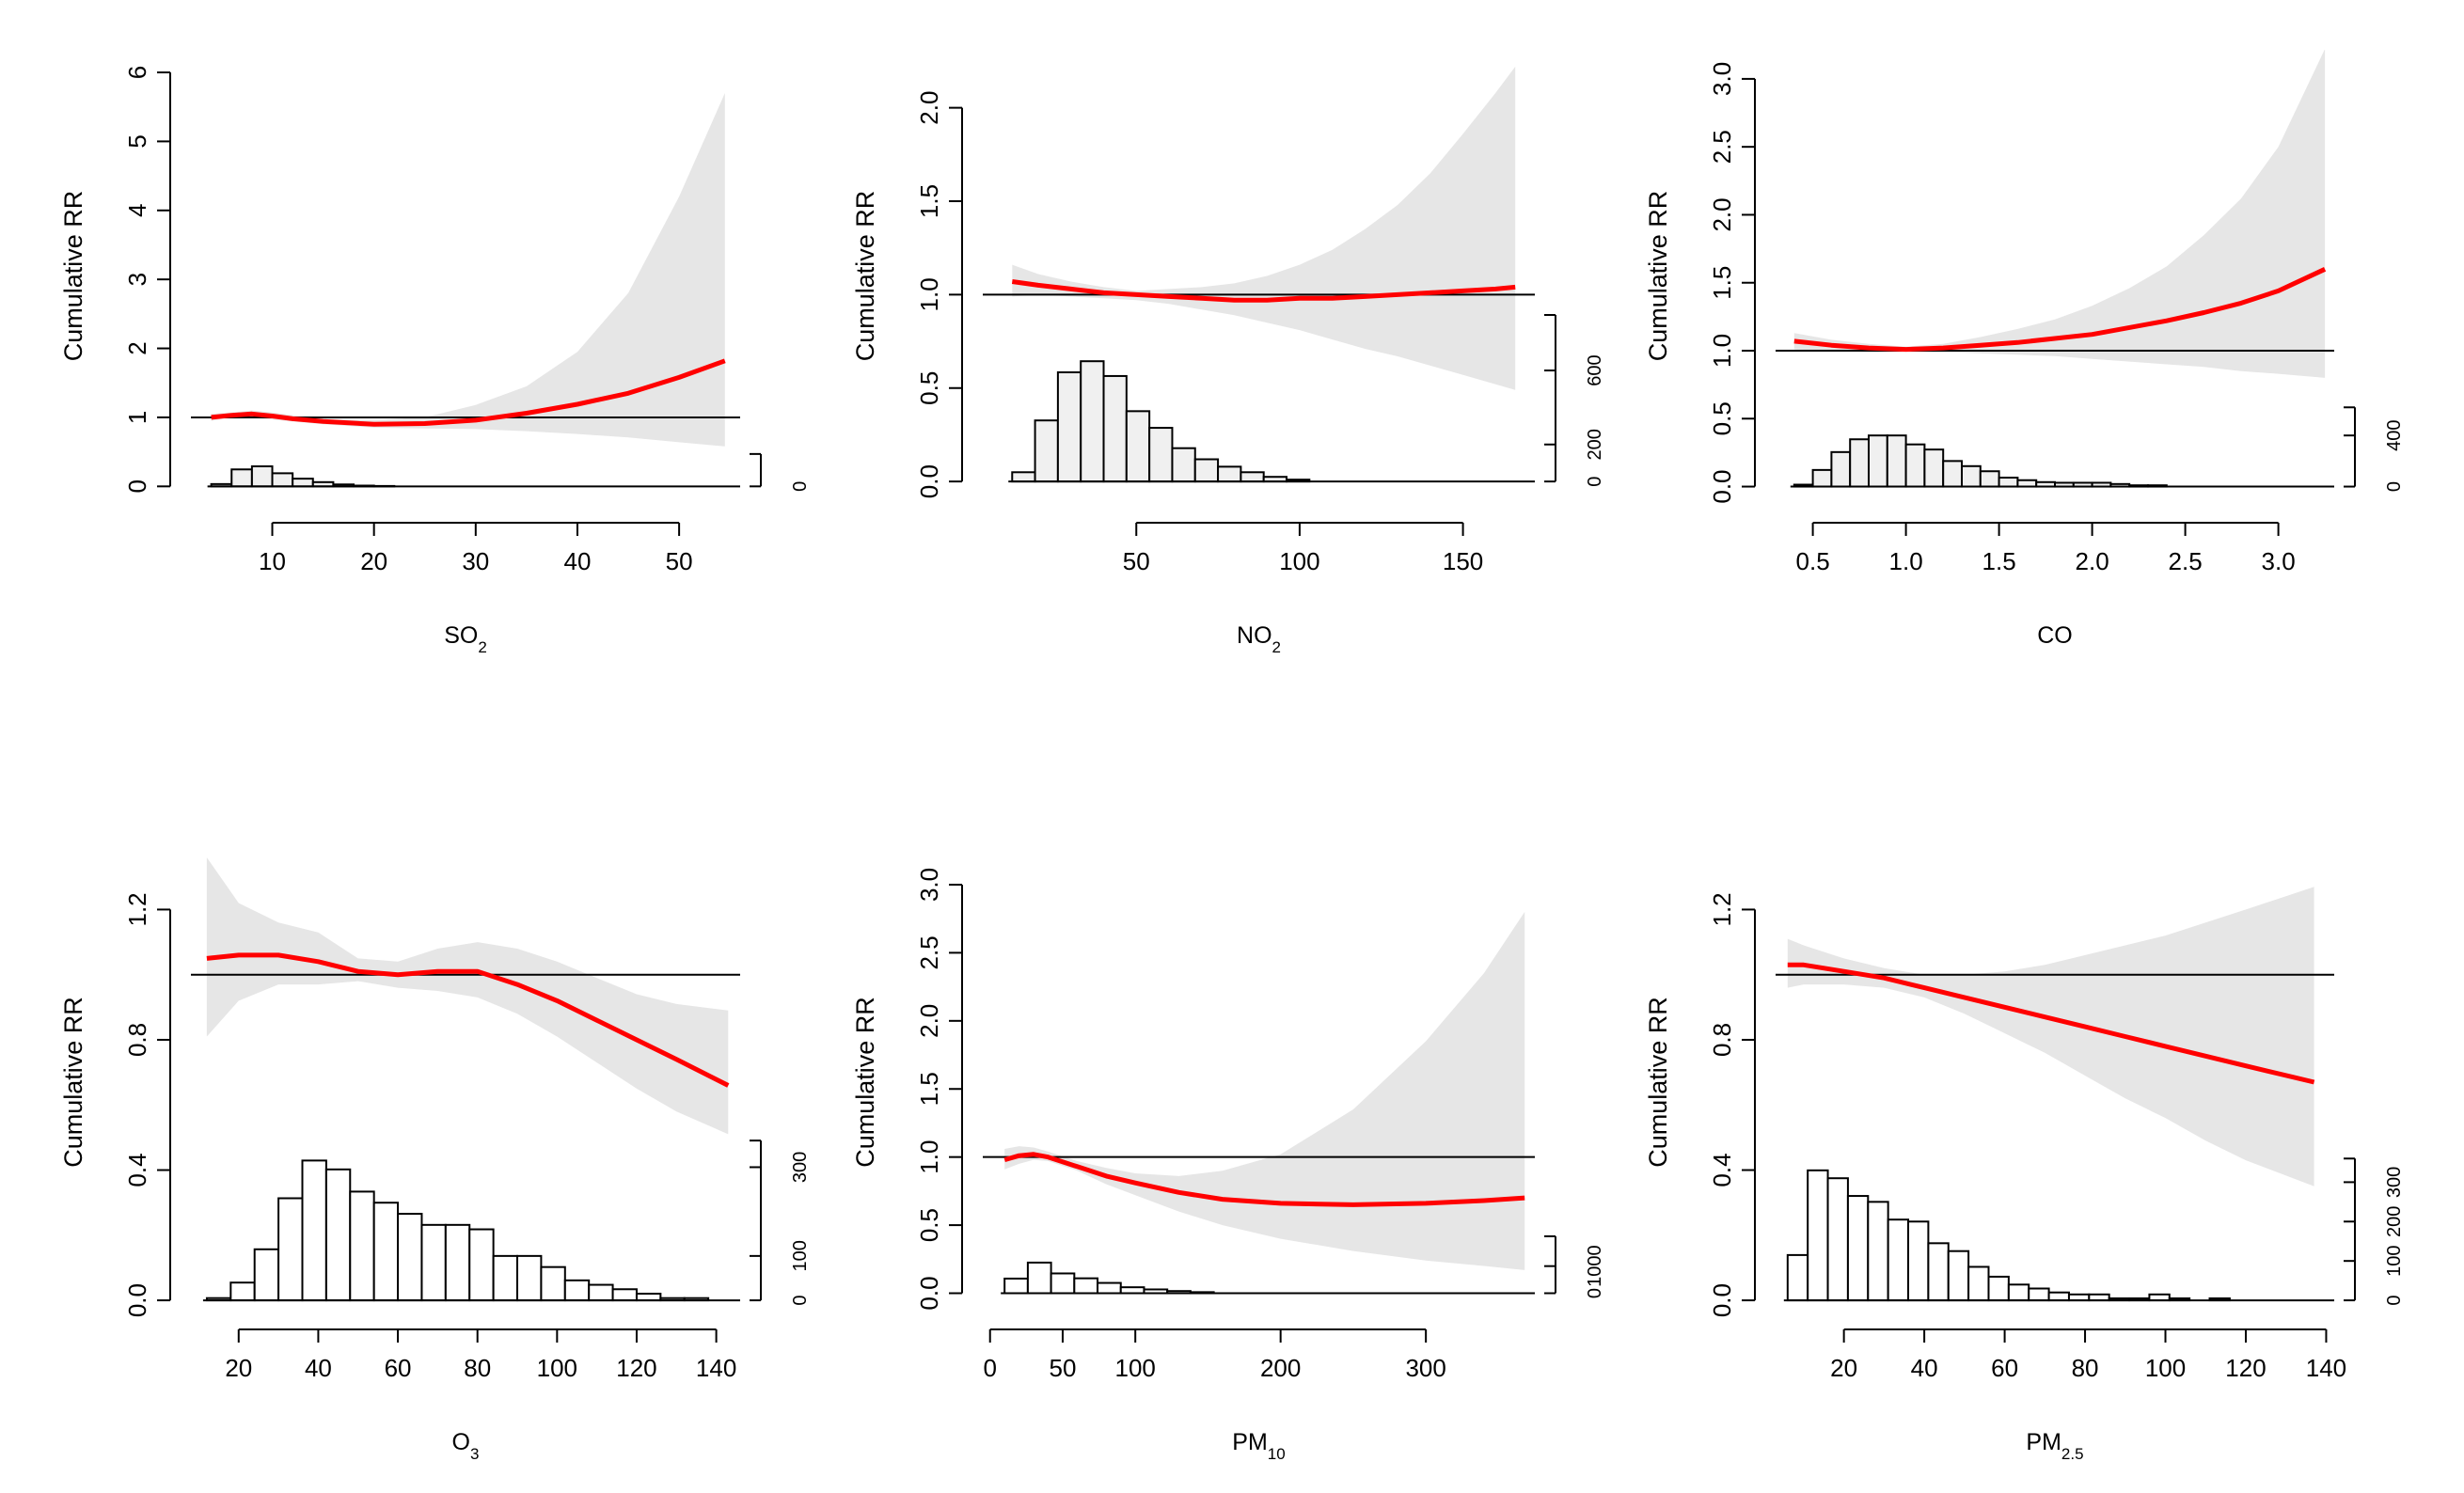  I want to click on x-tick-label: 200, so click(1280, 1368).